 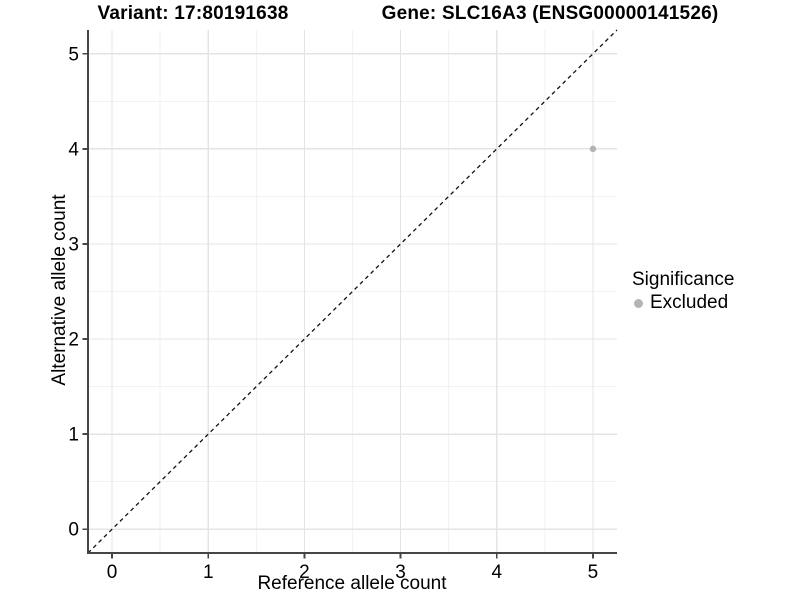 What do you see at coordinates (550, 13) in the screenshot?
I see `plot-title-gene: Gene: SLC16A3 (ENSG00000141526)` at bounding box center [550, 13].